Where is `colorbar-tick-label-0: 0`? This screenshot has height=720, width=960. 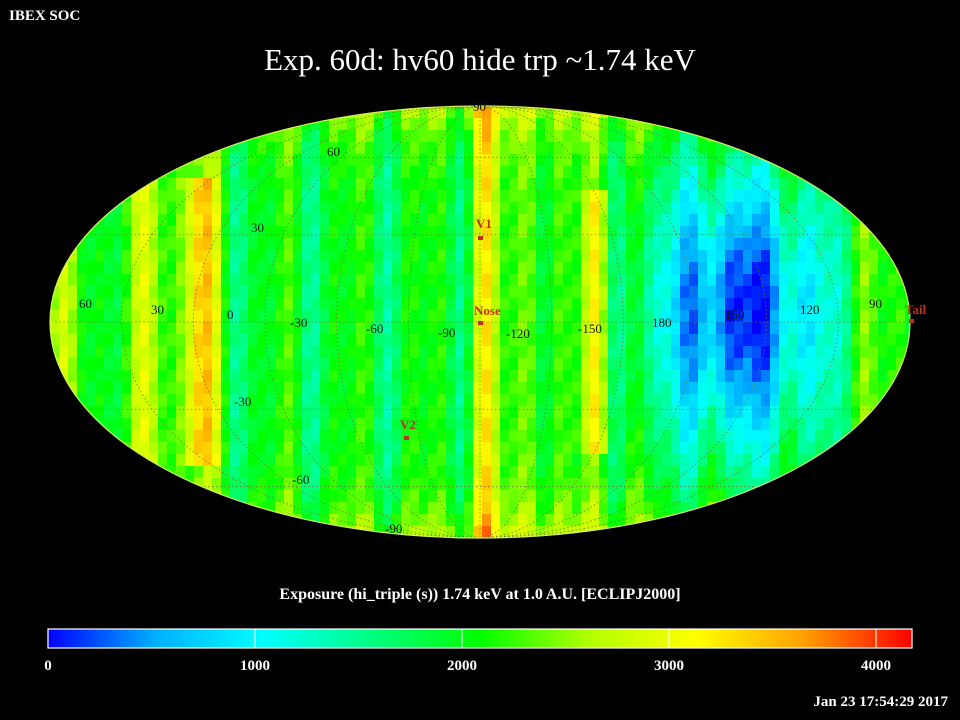 colorbar-tick-label-0: 0 is located at coordinates (48, 666).